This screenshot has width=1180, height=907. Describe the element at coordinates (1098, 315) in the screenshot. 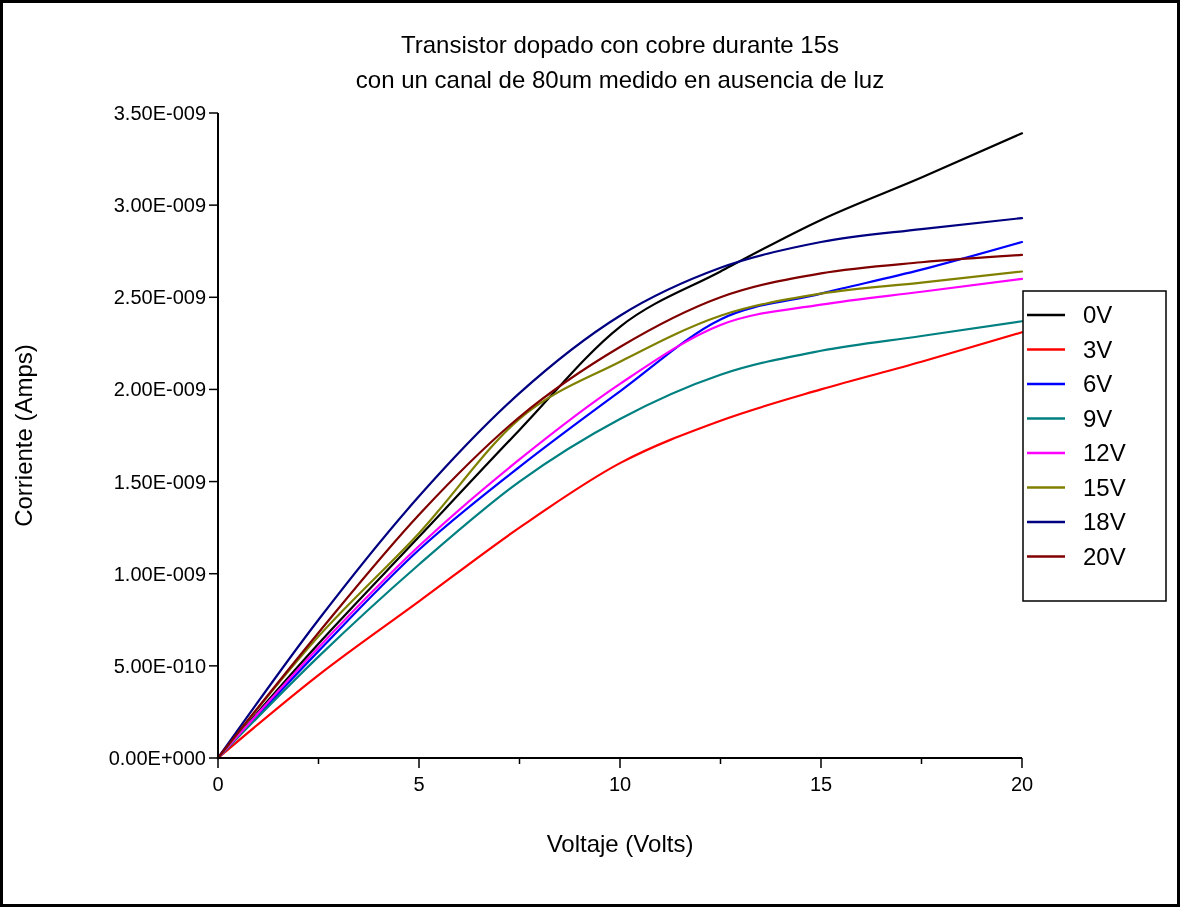

I see `legend-label: 0V` at that location.